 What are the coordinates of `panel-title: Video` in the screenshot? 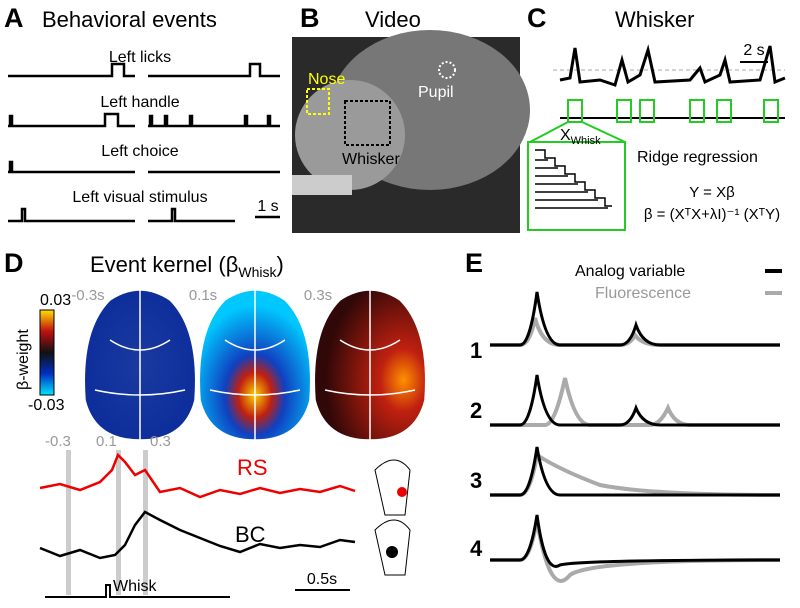 It's located at (393, 19).